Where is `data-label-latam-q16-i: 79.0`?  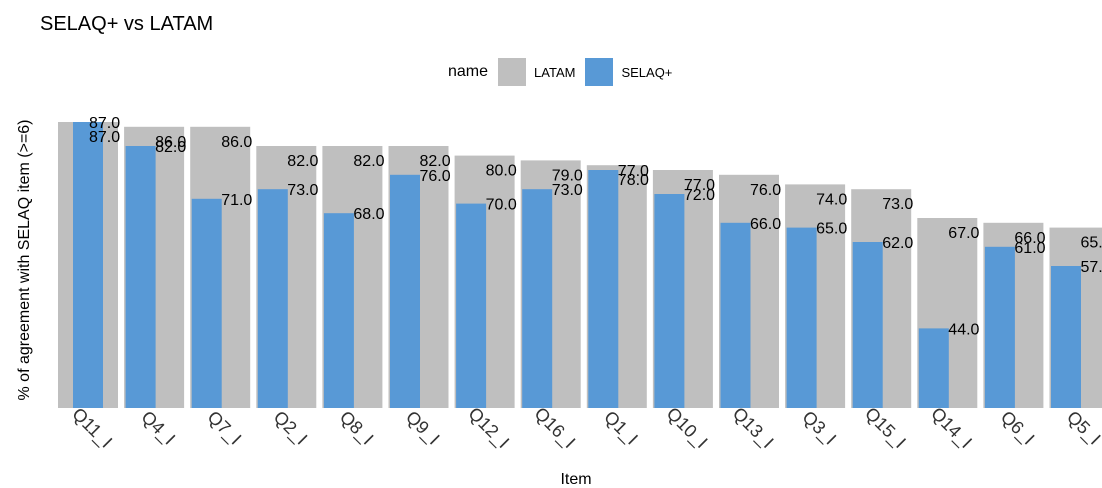 data-label-latam-q16-i: 79.0 is located at coordinates (567, 175).